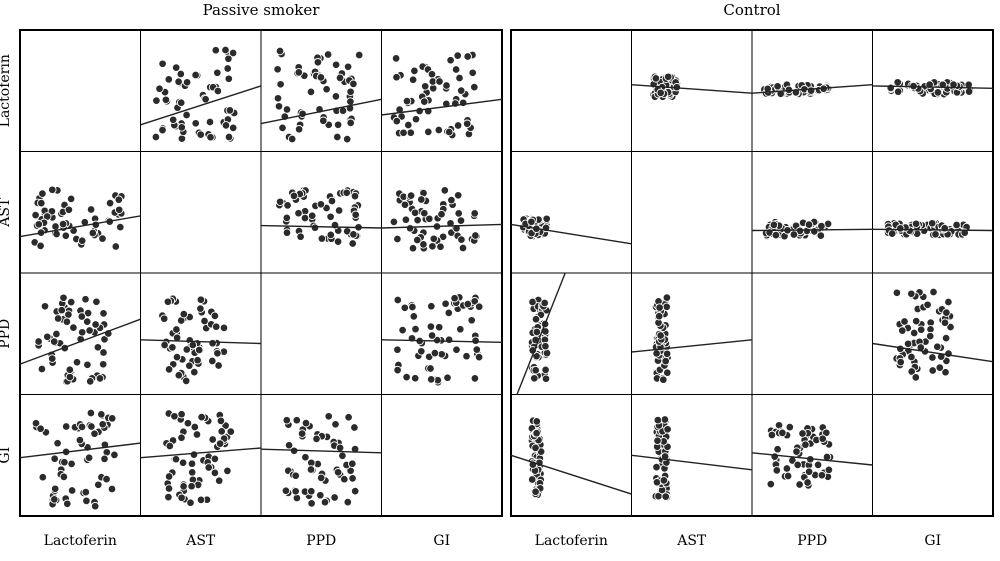 The image size is (1000, 561). I want to click on x-variable-label: AST, so click(691, 541).